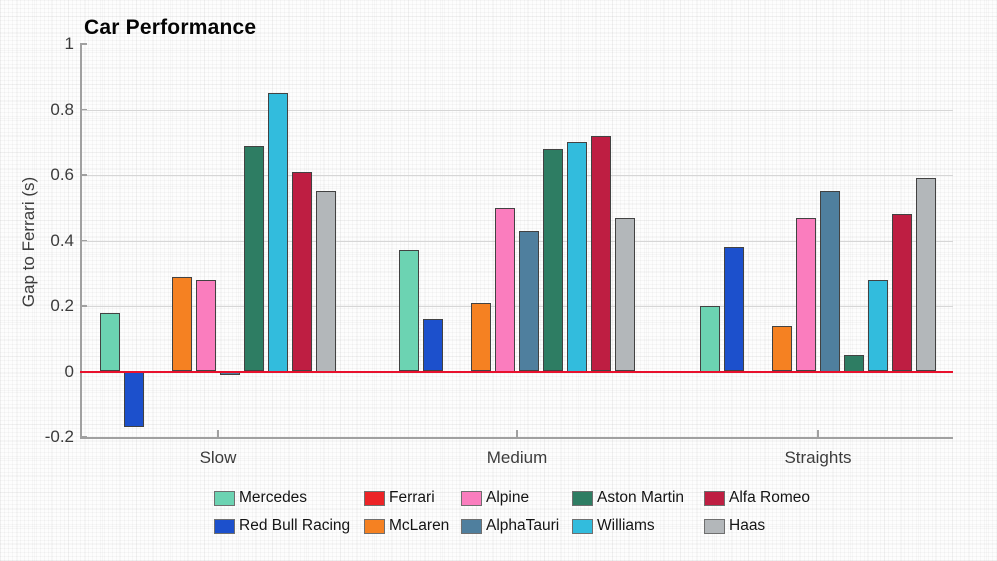  What do you see at coordinates (782, 348) in the screenshot?
I see `bar-mclaren-straights` at bounding box center [782, 348].